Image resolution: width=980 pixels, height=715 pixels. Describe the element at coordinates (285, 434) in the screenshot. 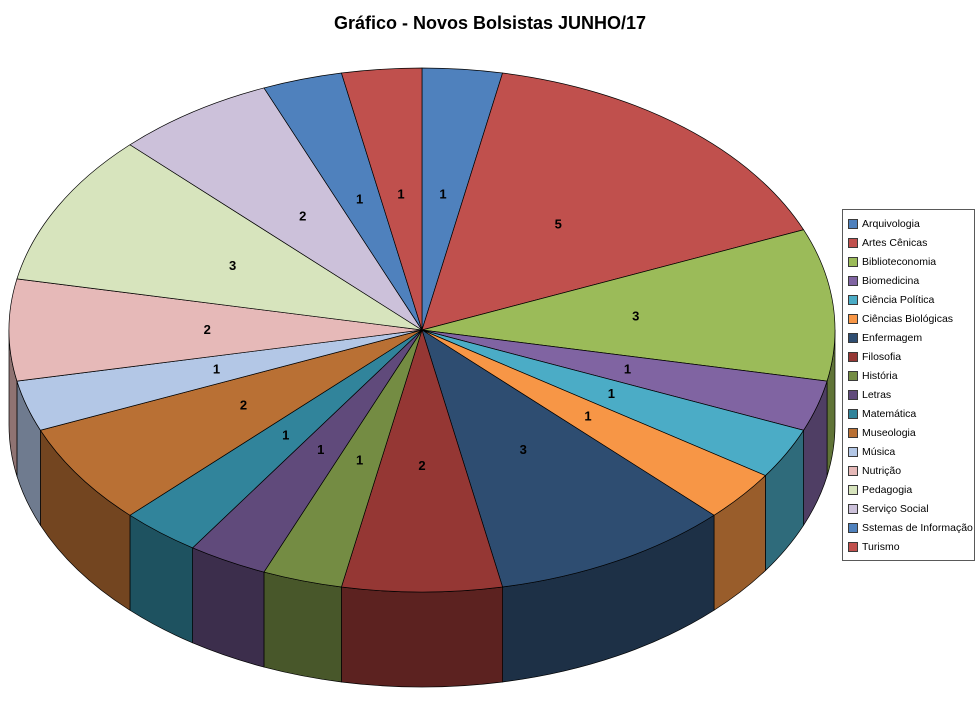

I see `slice-value-label-10: 1` at that location.